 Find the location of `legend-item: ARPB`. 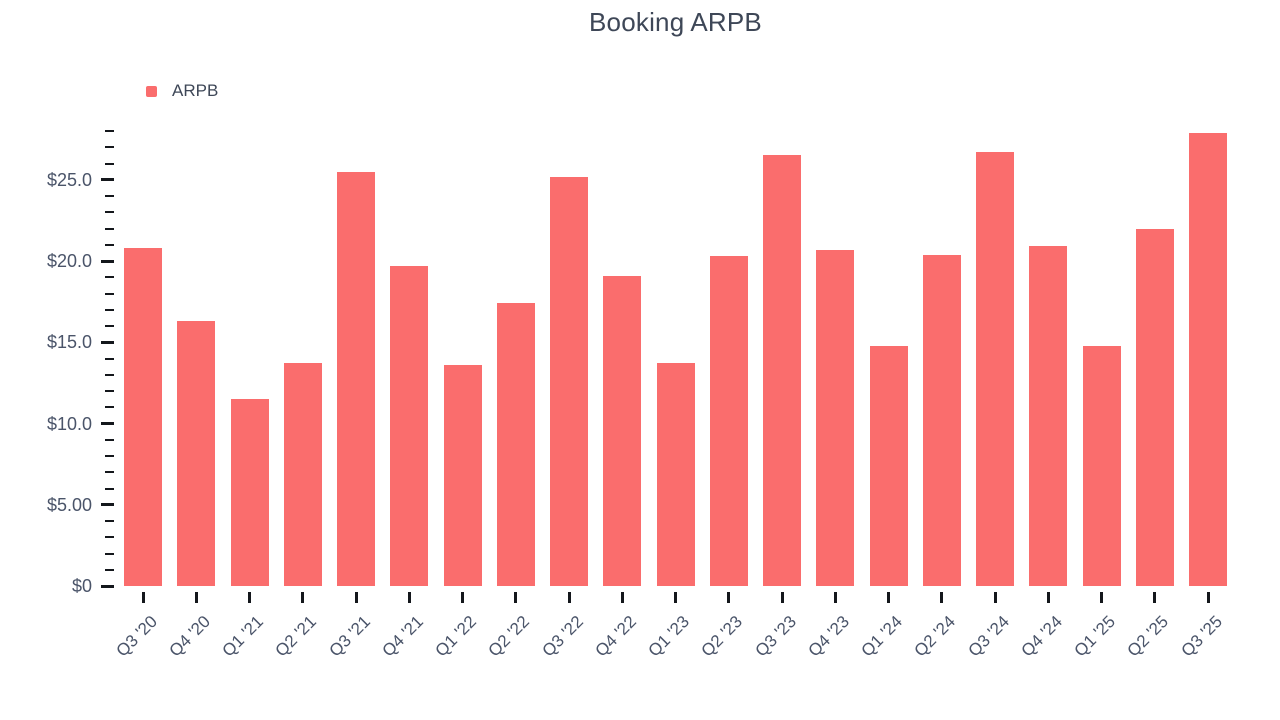

legend-item: ARPB is located at coordinates (182, 91).